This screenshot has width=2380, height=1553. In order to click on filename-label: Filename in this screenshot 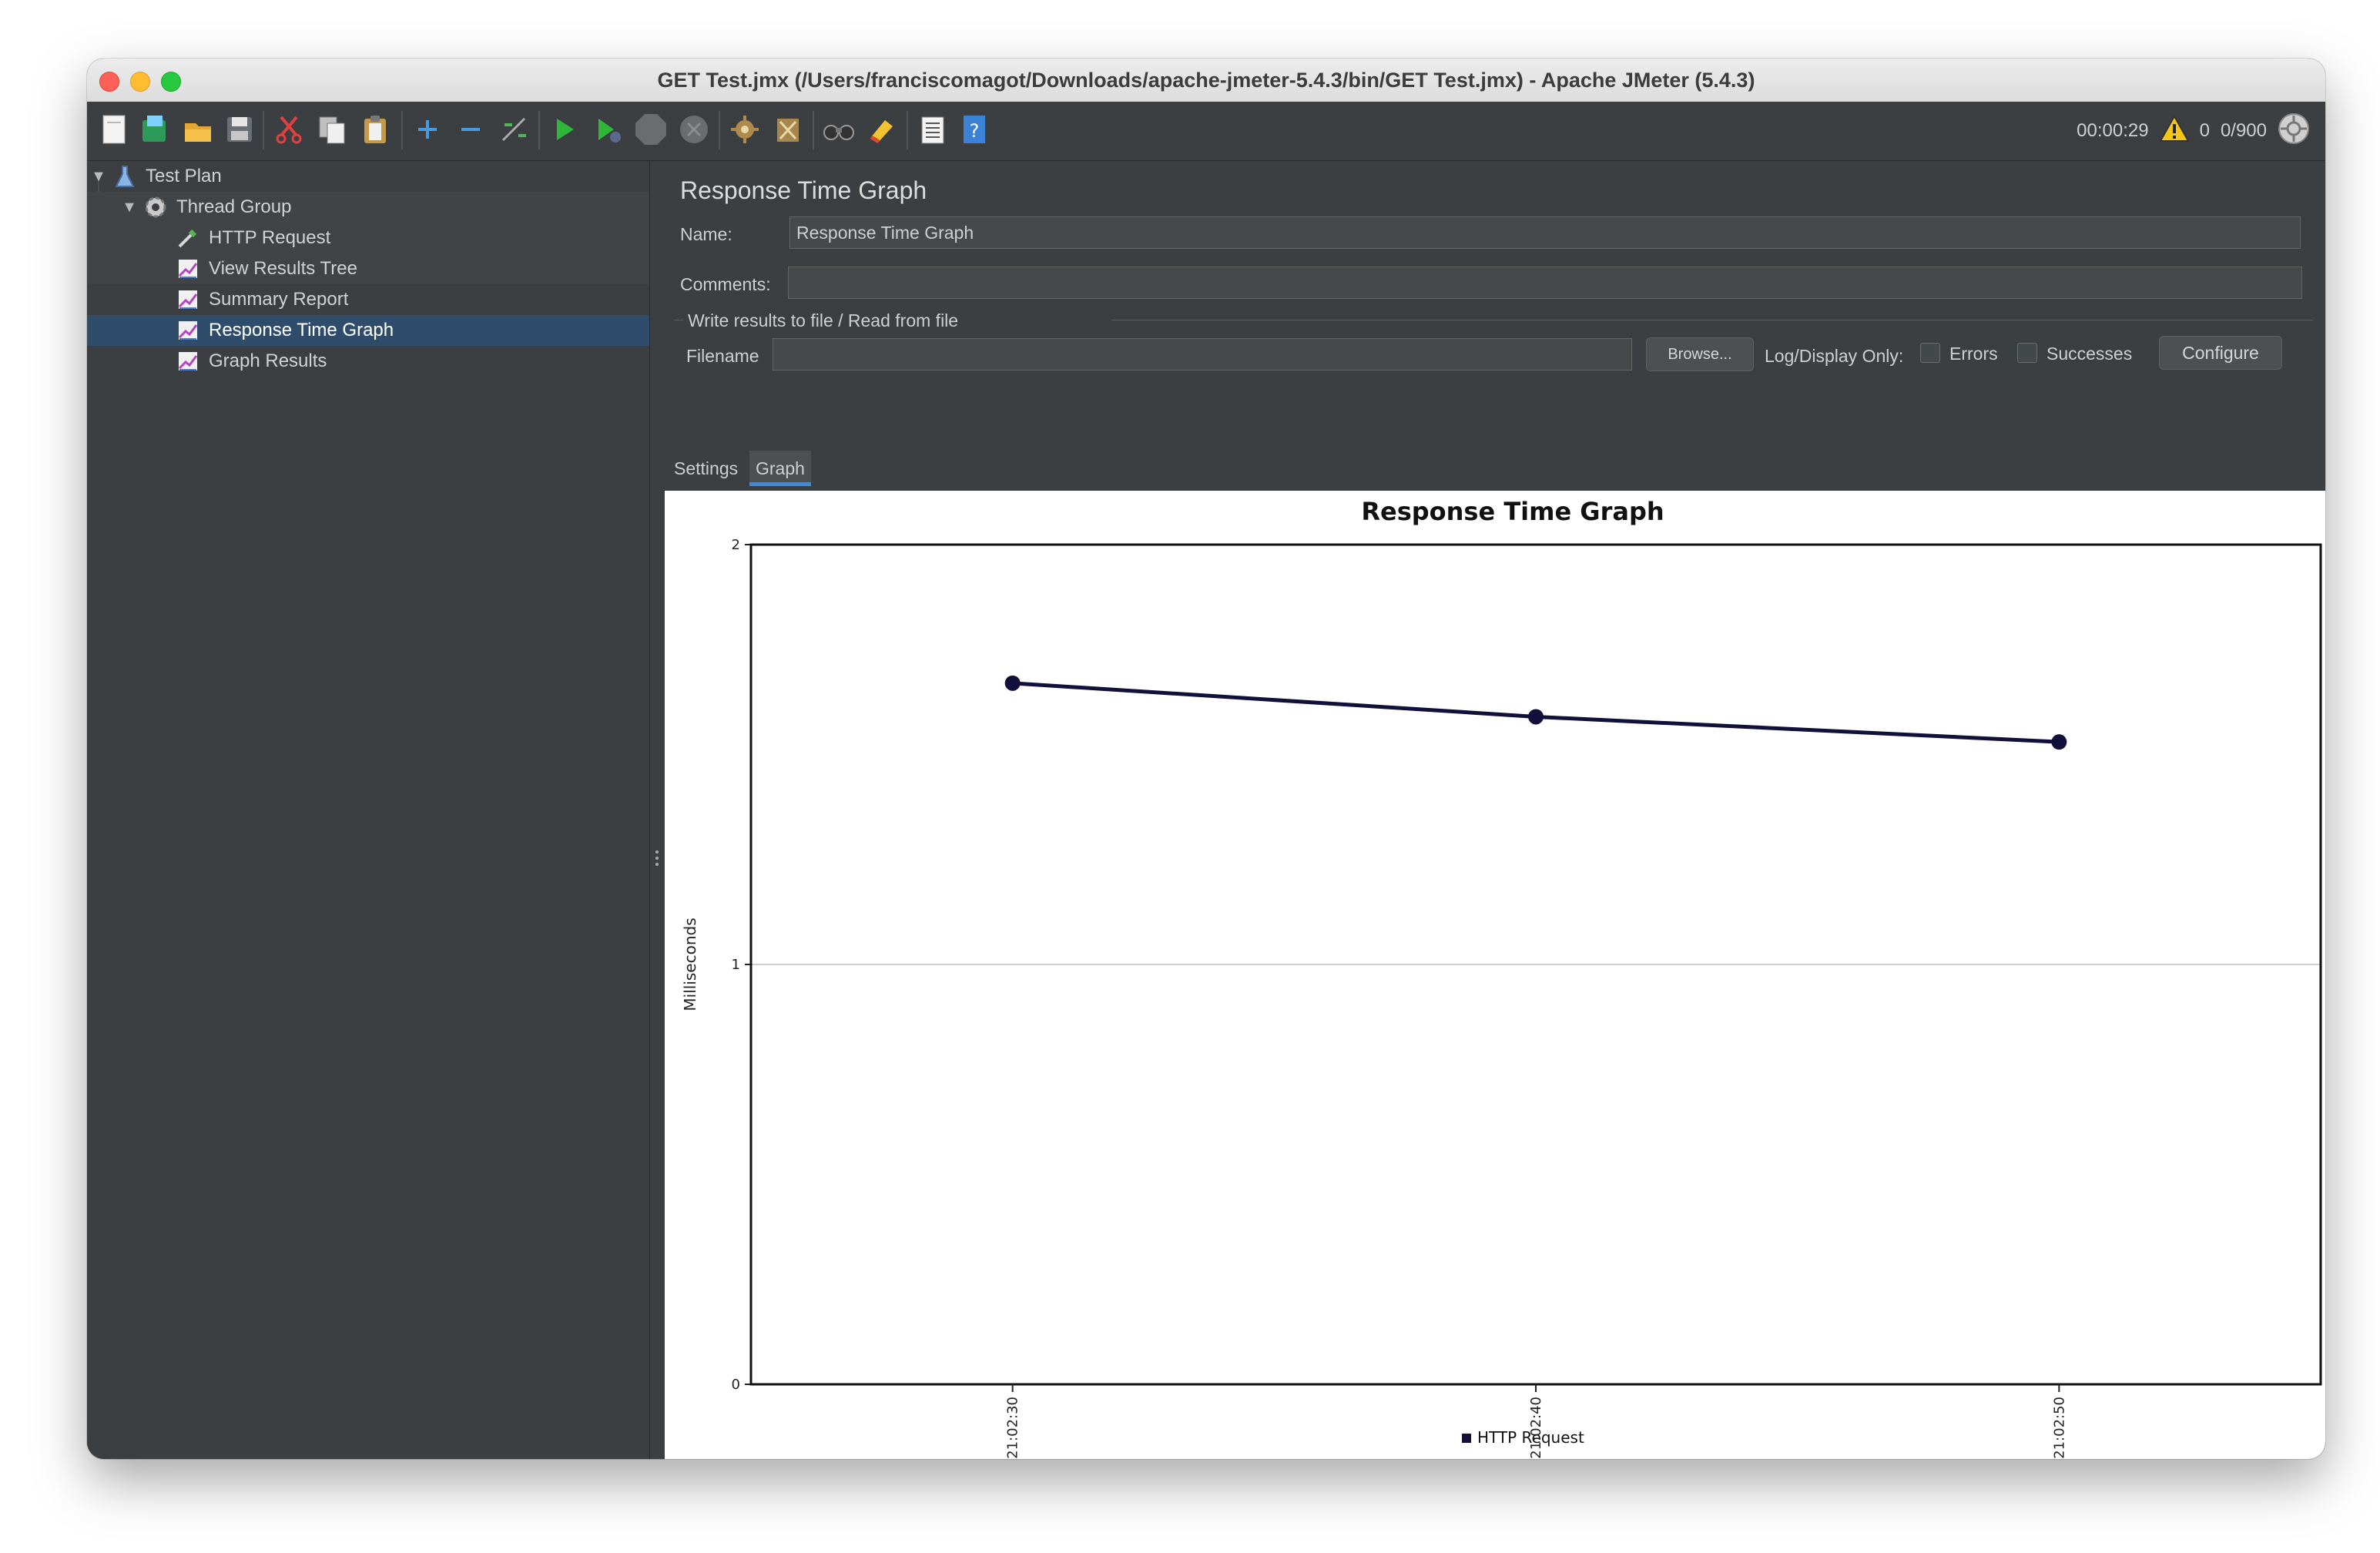, I will do `click(722, 356)`.